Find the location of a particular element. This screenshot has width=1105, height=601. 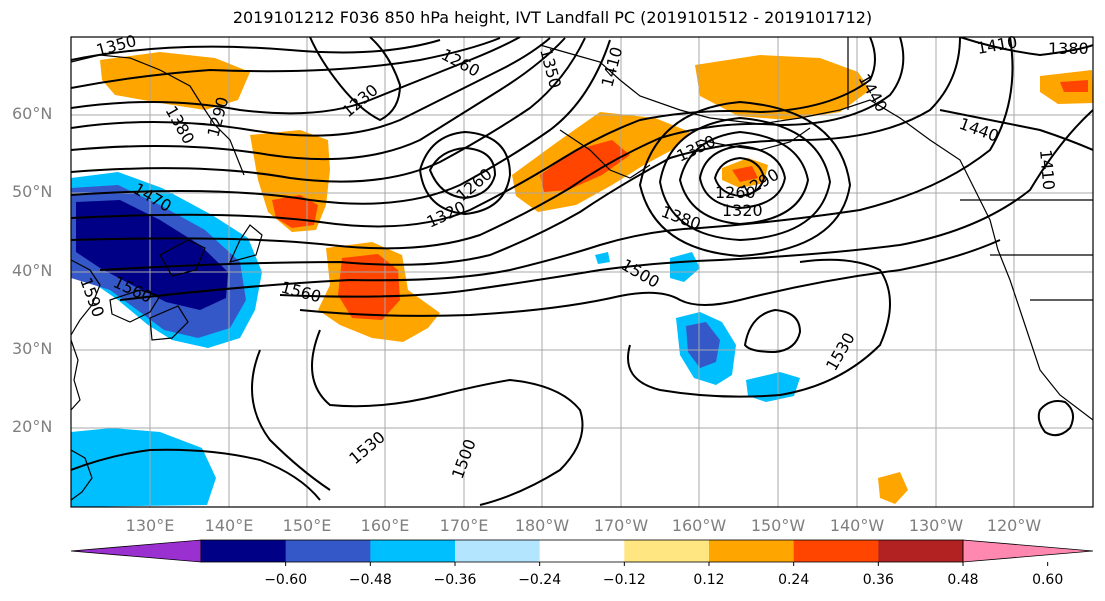

lon-label: 150°E is located at coordinates (307, 525).